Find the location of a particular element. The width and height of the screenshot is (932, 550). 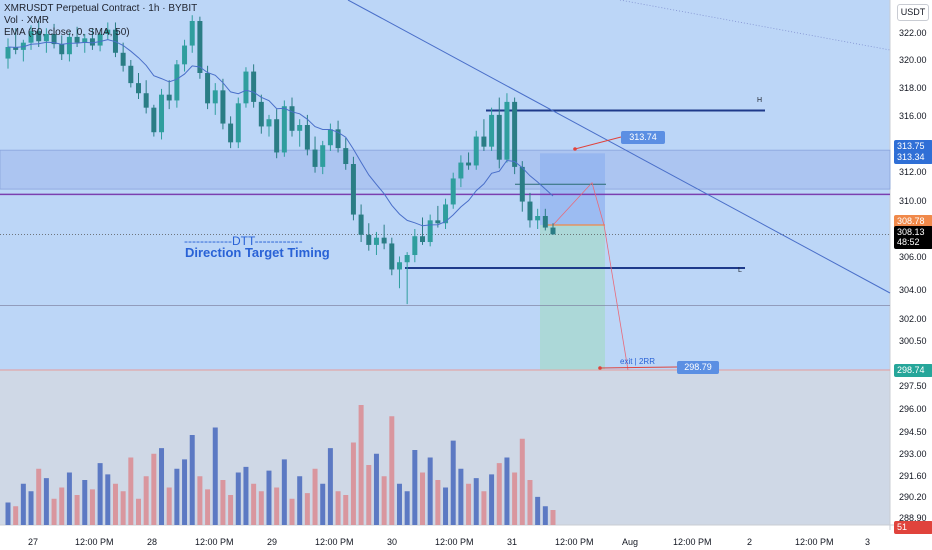

price-tick-label: 306.00 is located at coordinates (913, 257).